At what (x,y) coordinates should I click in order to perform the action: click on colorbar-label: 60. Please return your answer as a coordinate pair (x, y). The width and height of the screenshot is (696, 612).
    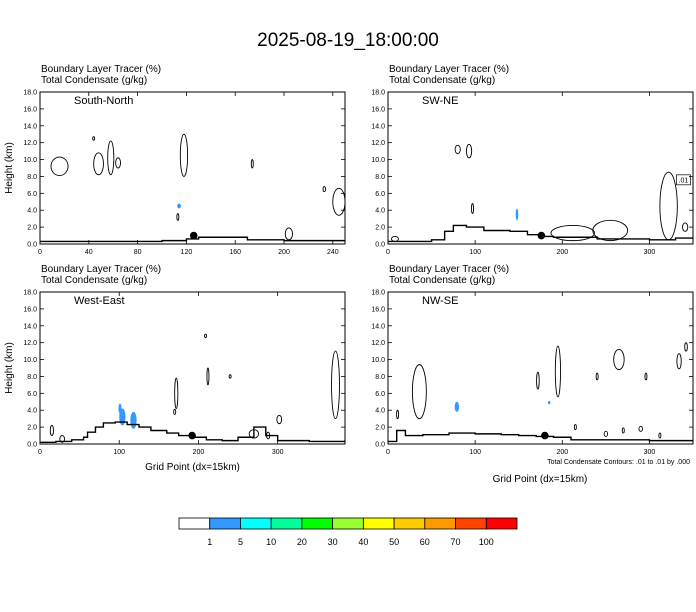
    Looking at the image, I should click on (425, 542).